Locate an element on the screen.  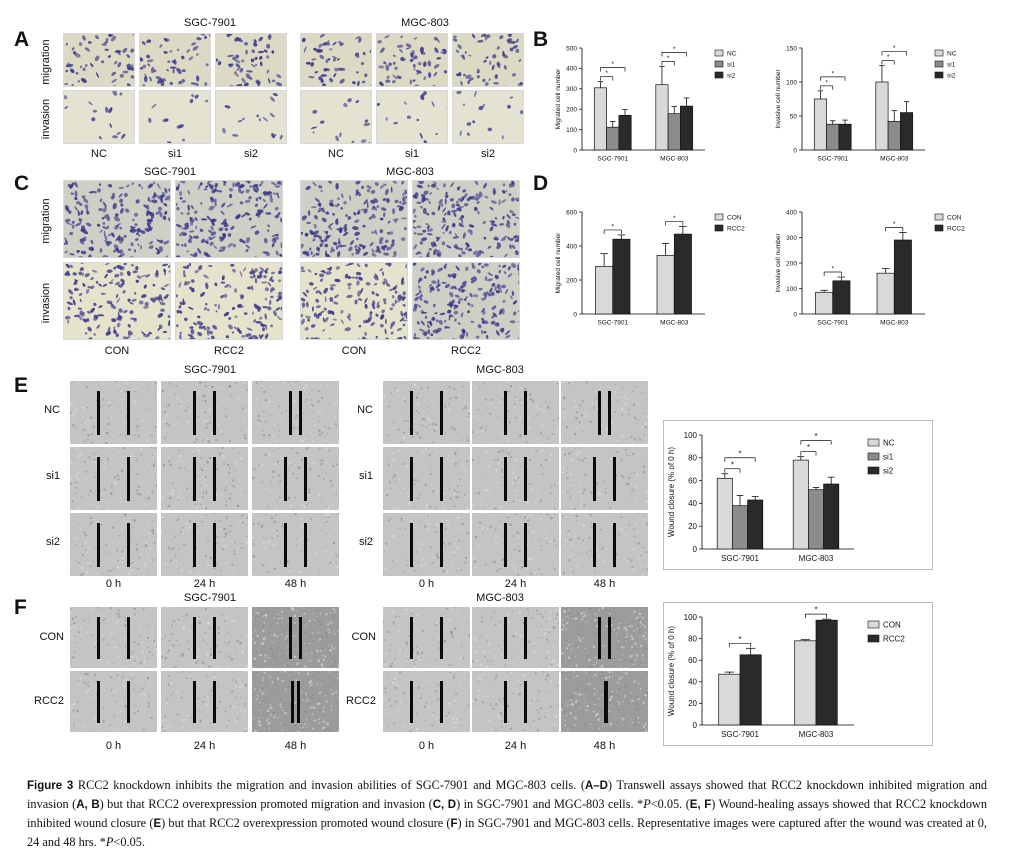
micrograph-a-invasion-nc-mgc is located at coordinates (336, 117).